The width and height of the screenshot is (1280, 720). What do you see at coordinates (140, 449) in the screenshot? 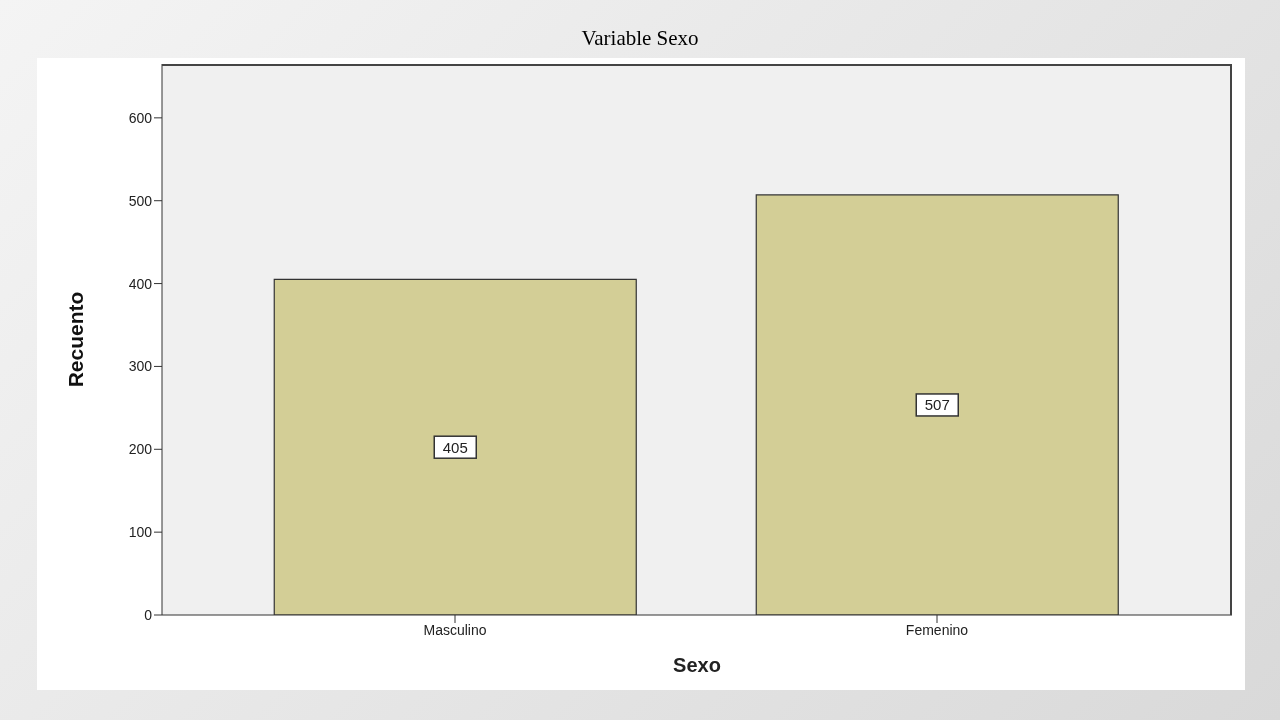
I see `y-tick-label: 200` at bounding box center [140, 449].